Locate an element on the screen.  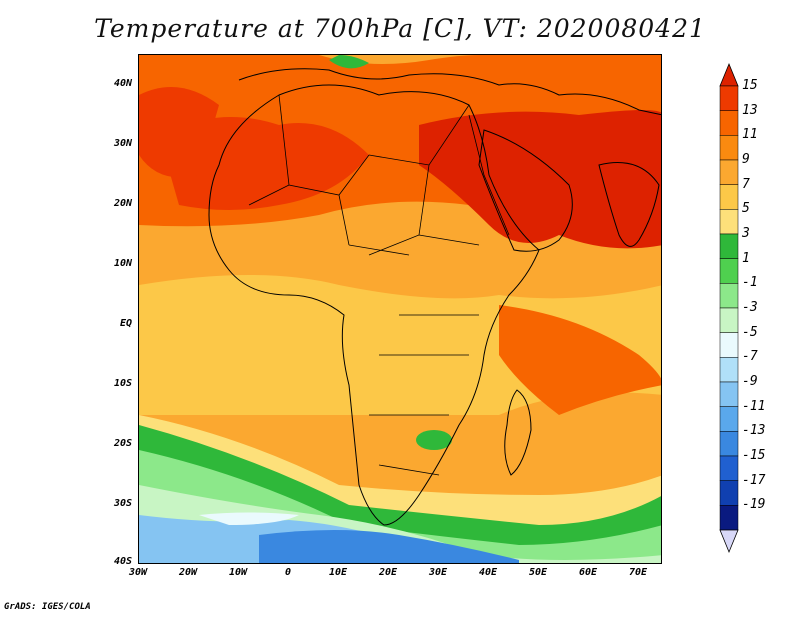
colorbar-label: 1 is located at coordinates (746, 258).